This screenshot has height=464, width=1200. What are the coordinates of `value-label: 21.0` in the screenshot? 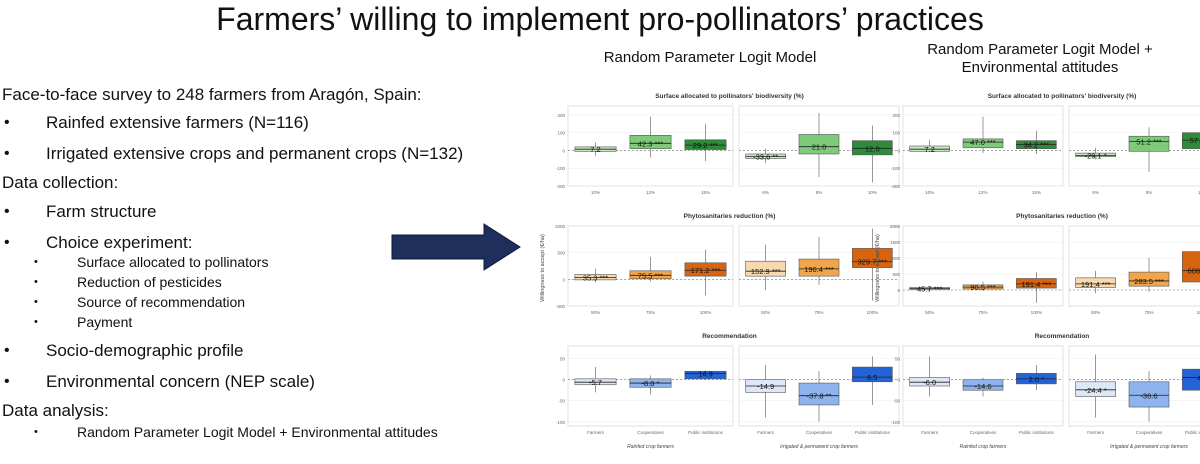 It's located at (819, 147).